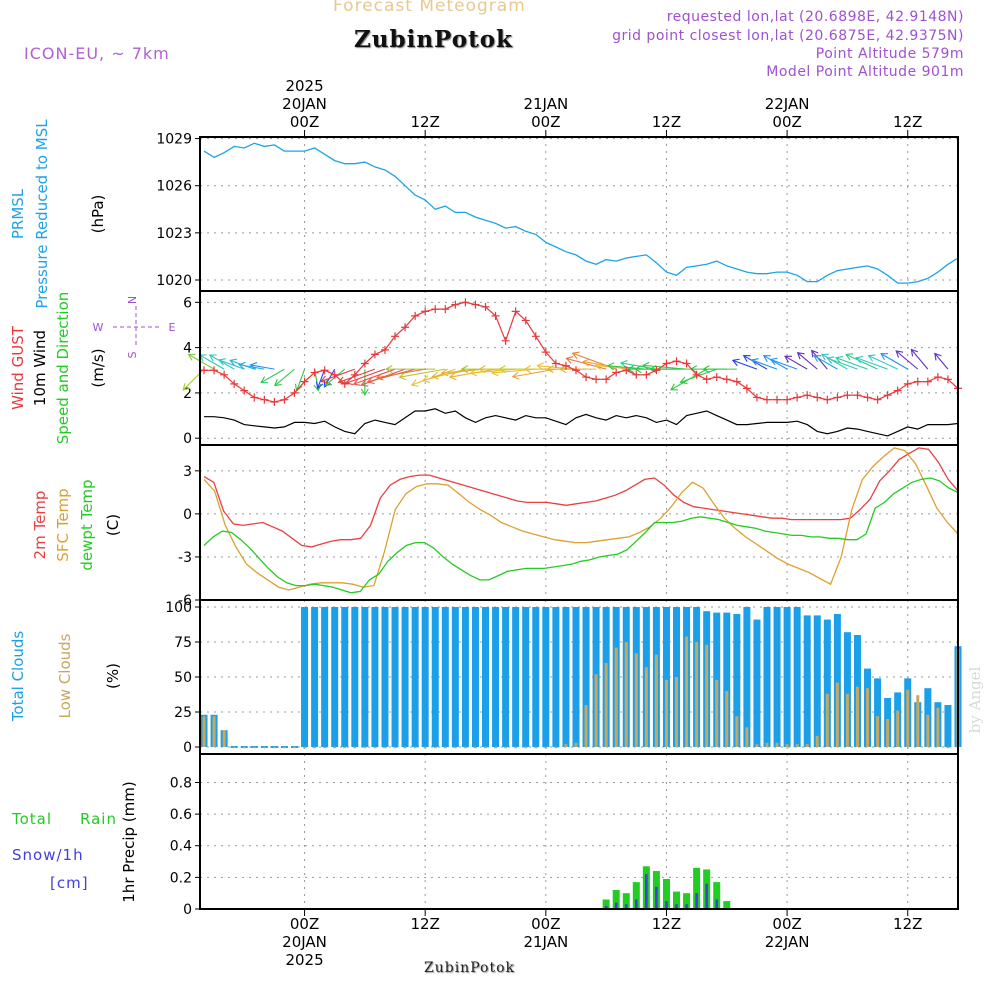 This screenshot has height=1000, width=1000. I want to click on y-tick-label: -3, so click(185, 558).